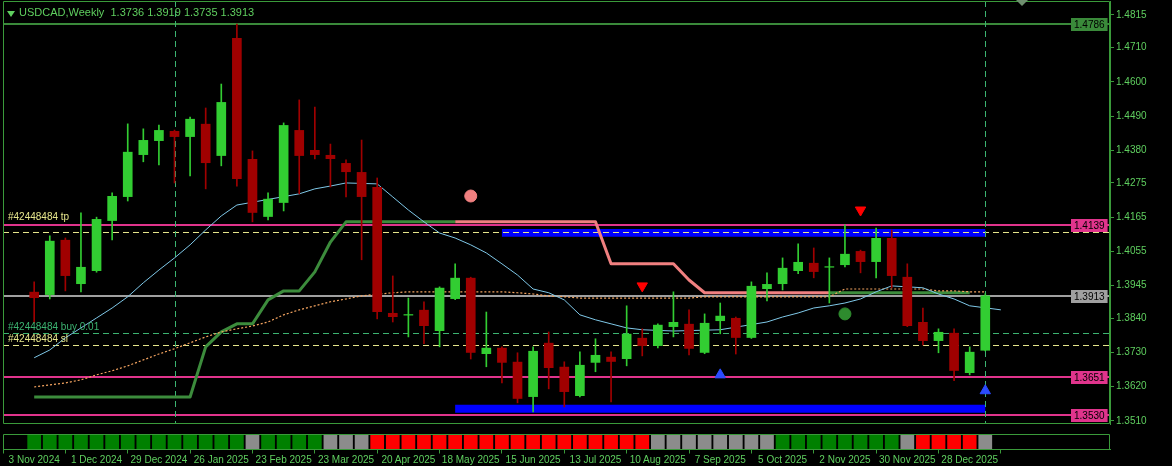 This screenshot has width=1172, height=466. I want to click on x-tick-label: 26 Jan 2025, so click(221, 460).